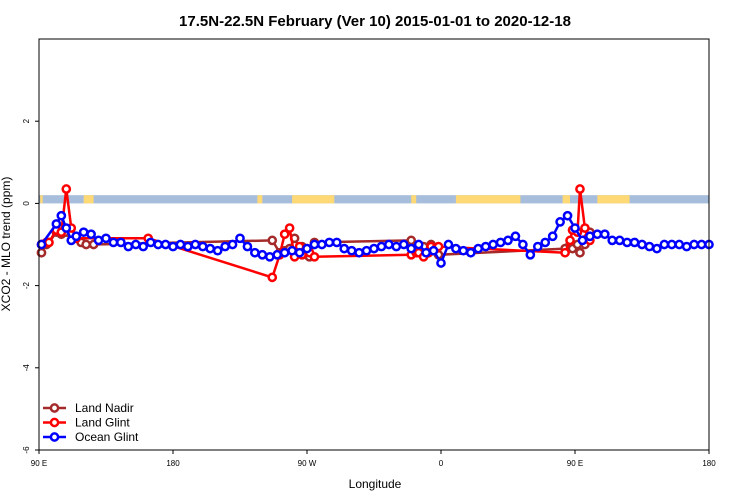 The image size is (750, 500). I want to click on series-ocean-glint, so click(375, 239).